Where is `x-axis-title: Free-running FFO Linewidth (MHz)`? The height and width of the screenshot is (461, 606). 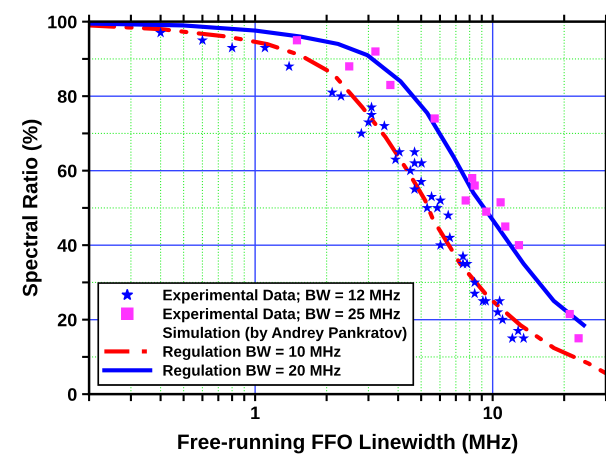
x-axis-title: Free-running FFO Linewidth (MHz) is located at coordinates (348, 444).